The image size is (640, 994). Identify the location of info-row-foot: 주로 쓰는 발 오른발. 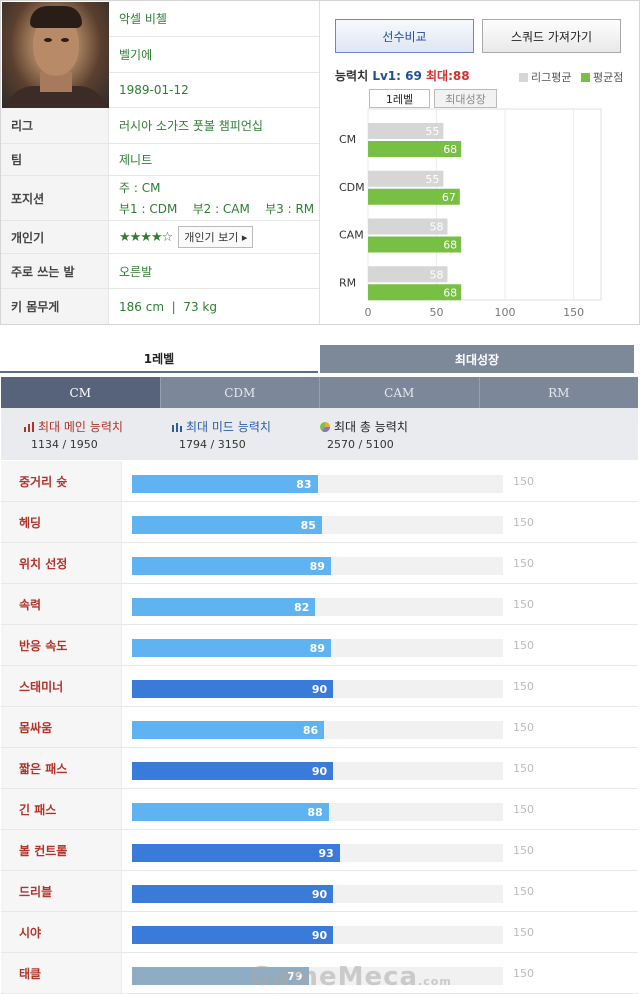
(160, 271).